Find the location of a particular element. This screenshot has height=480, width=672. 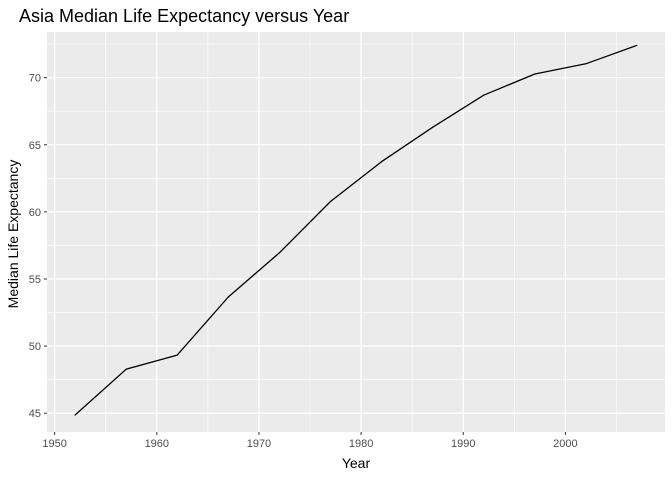

y-tick-label: 50 is located at coordinates (35, 347).